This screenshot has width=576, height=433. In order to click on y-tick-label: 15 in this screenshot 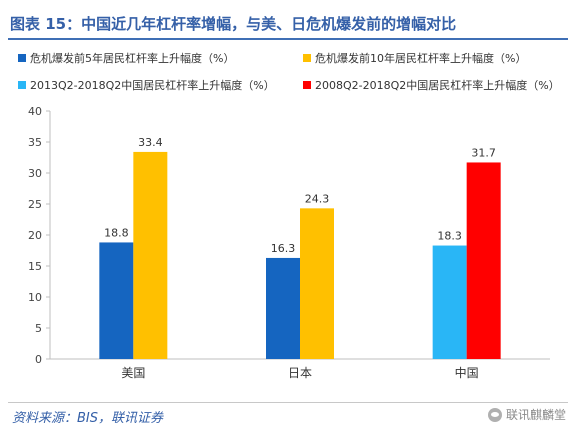, I will do `click(35, 266)`.